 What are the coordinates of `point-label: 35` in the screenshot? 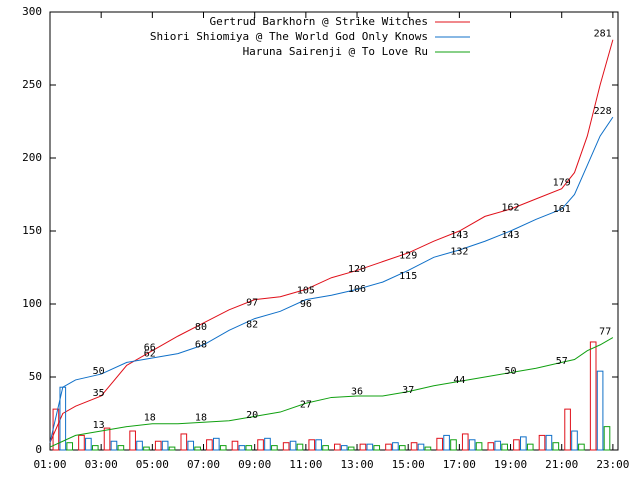 It's located at (99, 393).